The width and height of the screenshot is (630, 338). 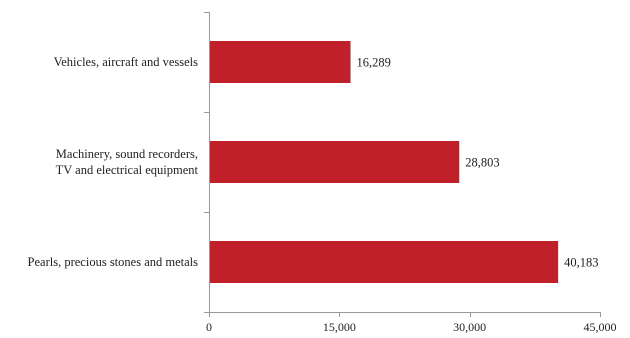 What do you see at coordinates (482, 163) in the screenshot?
I see `bar-value-label: 28,803` at bounding box center [482, 163].